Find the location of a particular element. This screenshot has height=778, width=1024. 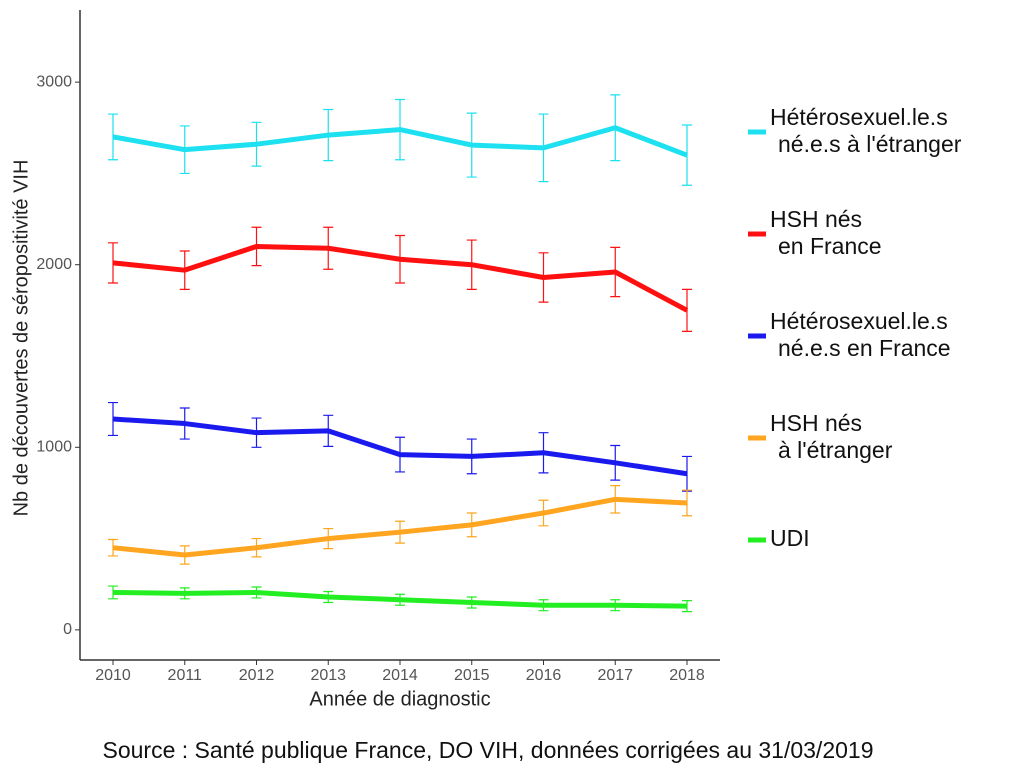

y-tick-label: 2000 is located at coordinates (54, 264).